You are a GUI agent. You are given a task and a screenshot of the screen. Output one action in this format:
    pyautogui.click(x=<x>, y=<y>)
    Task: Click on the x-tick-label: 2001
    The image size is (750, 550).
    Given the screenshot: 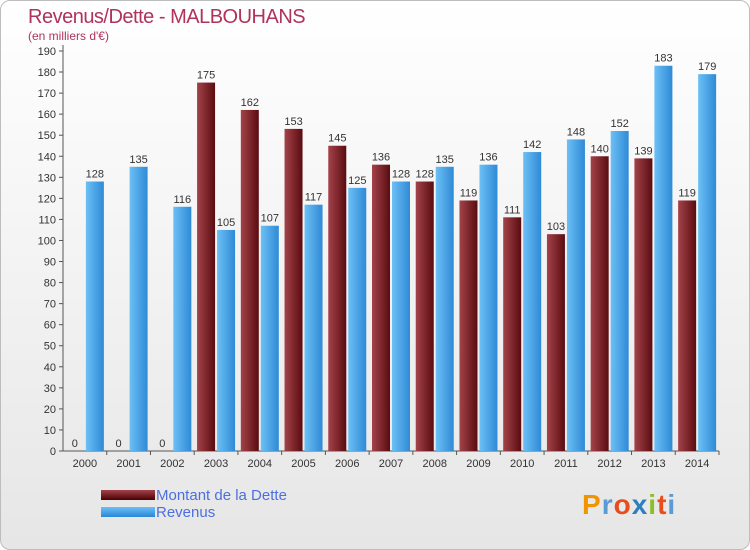 What is the action you would take?
    pyautogui.click(x=128, y=464)
    